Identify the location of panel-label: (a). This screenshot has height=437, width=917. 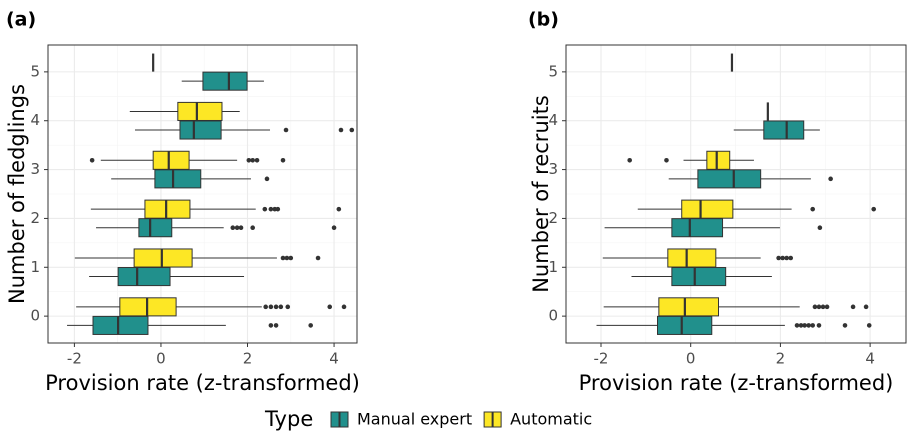
(21, 20).